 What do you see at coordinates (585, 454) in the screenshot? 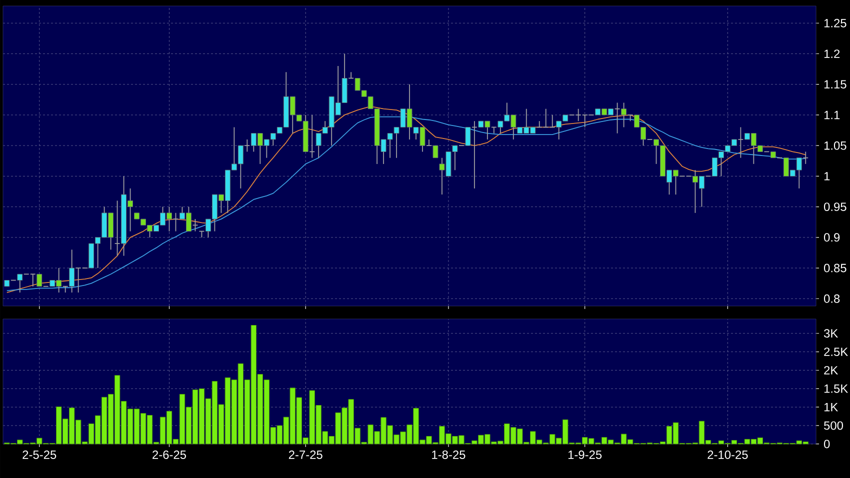
I see `x-tick-label: 1-9-25` at bounding box center [585, 454].